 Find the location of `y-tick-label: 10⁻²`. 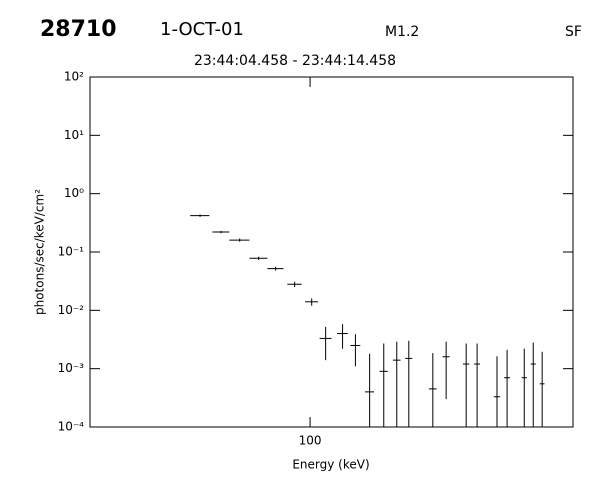

y-tick-label: 10⁻² is located at coordinates (71, 310).